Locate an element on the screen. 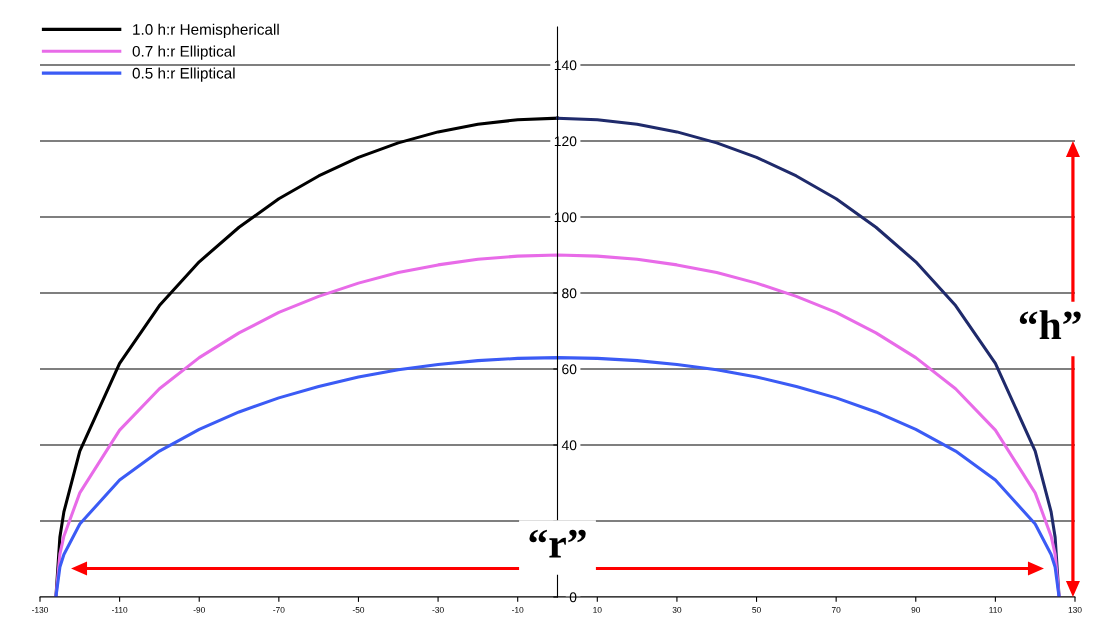 The height and width of the screenshot is (624, 1109). x-tick-label: 90 is located at coordinates (916, 609).